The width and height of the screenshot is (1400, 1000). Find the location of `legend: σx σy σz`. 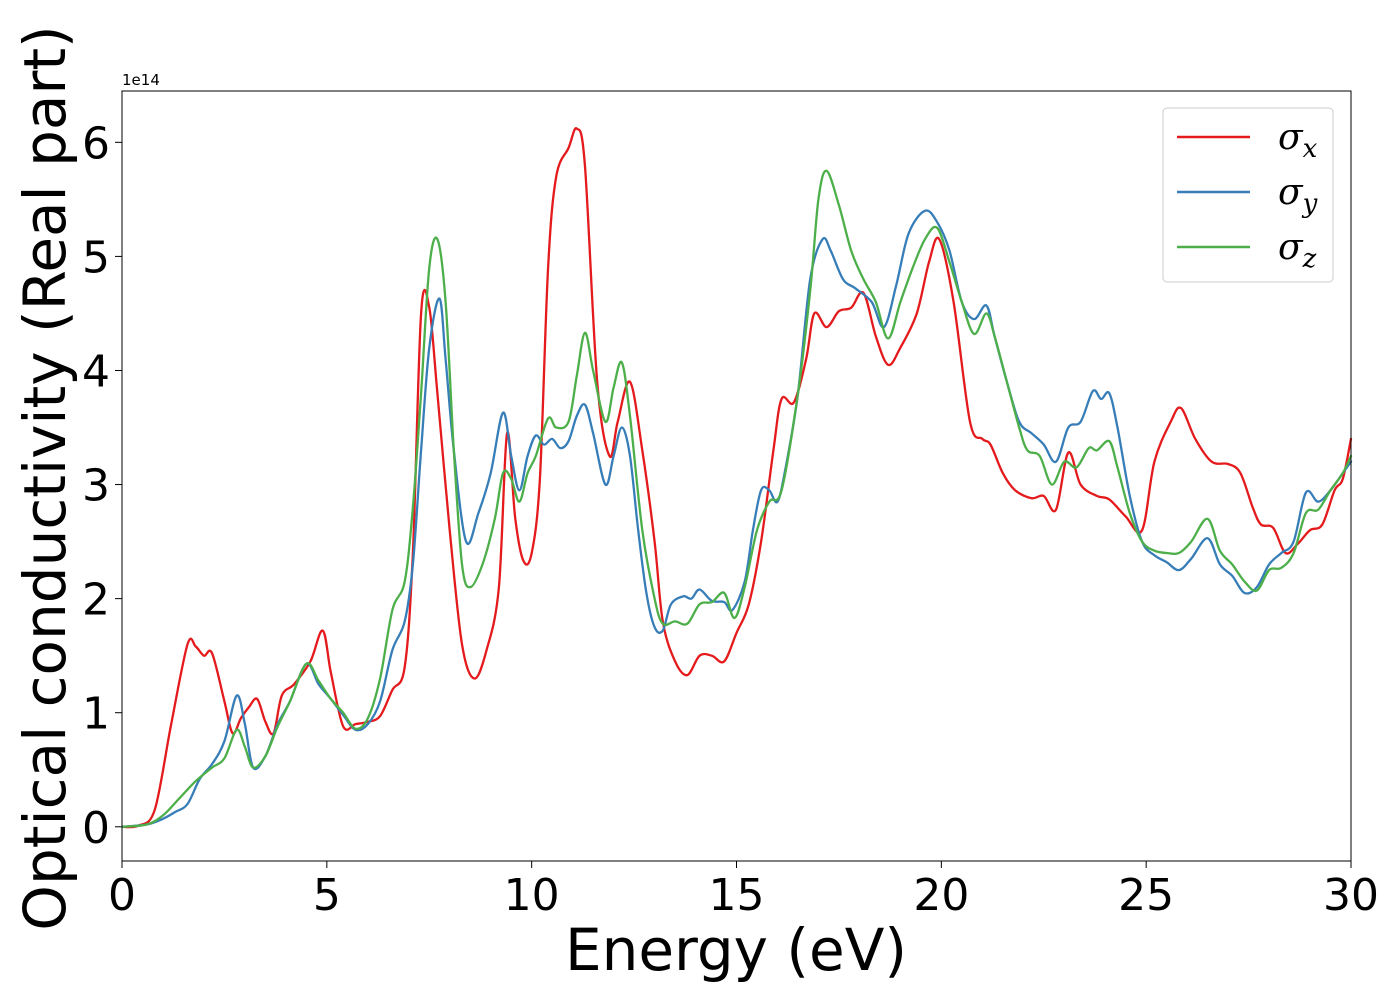

legend: σx σy σz is located at coordinates (1248, 195).